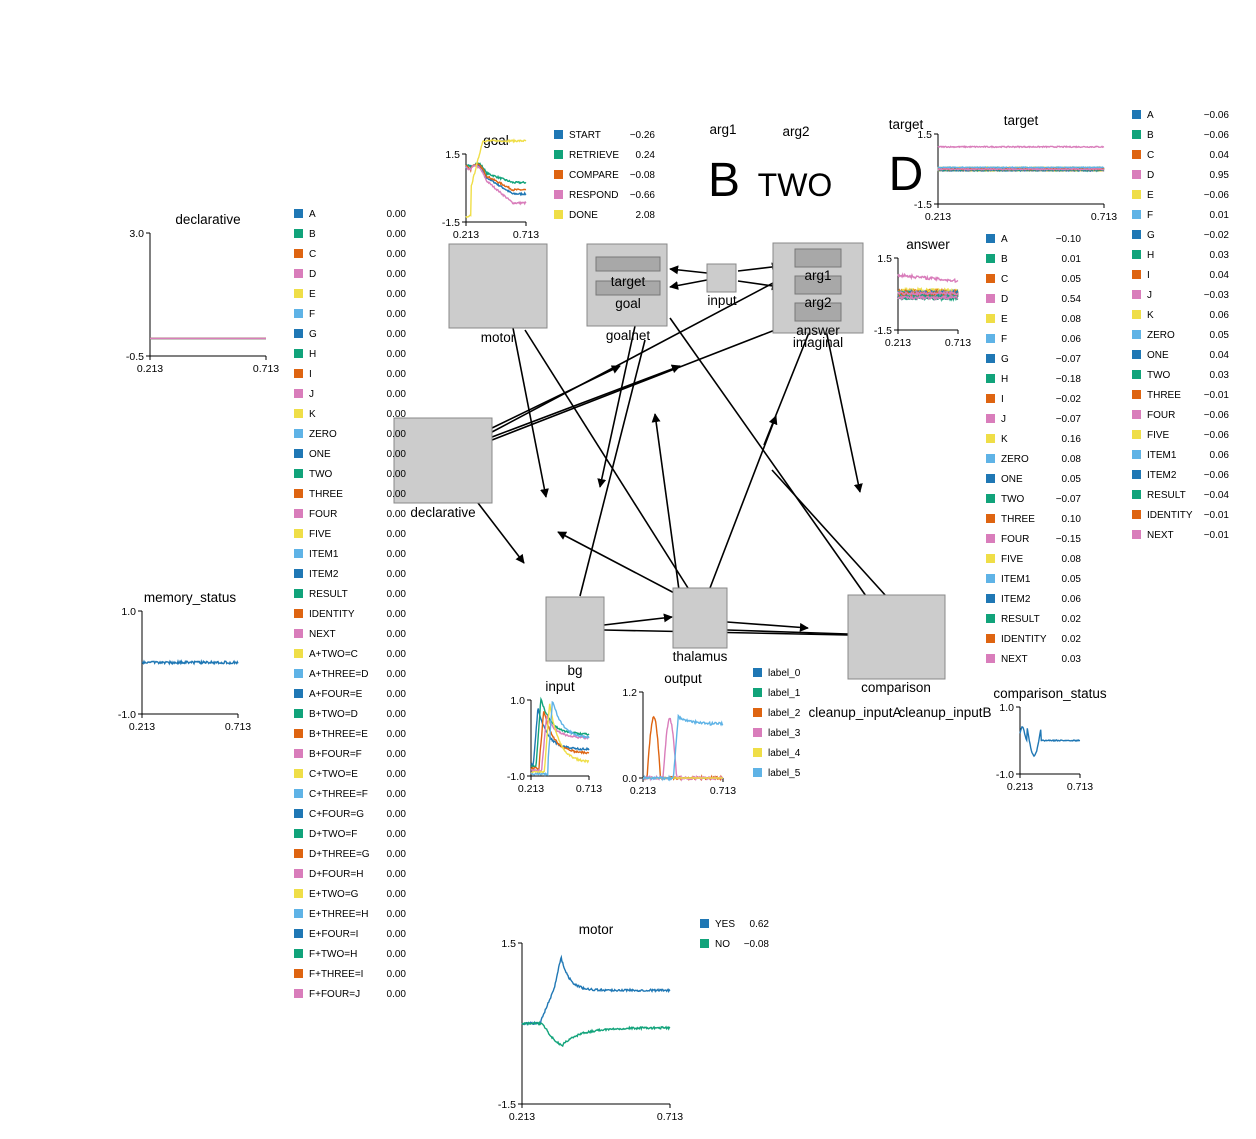 The width and height of the screenshot is (1256, 1139). I want to click on legend-label: A+FOUR=E, so click(336, 694).